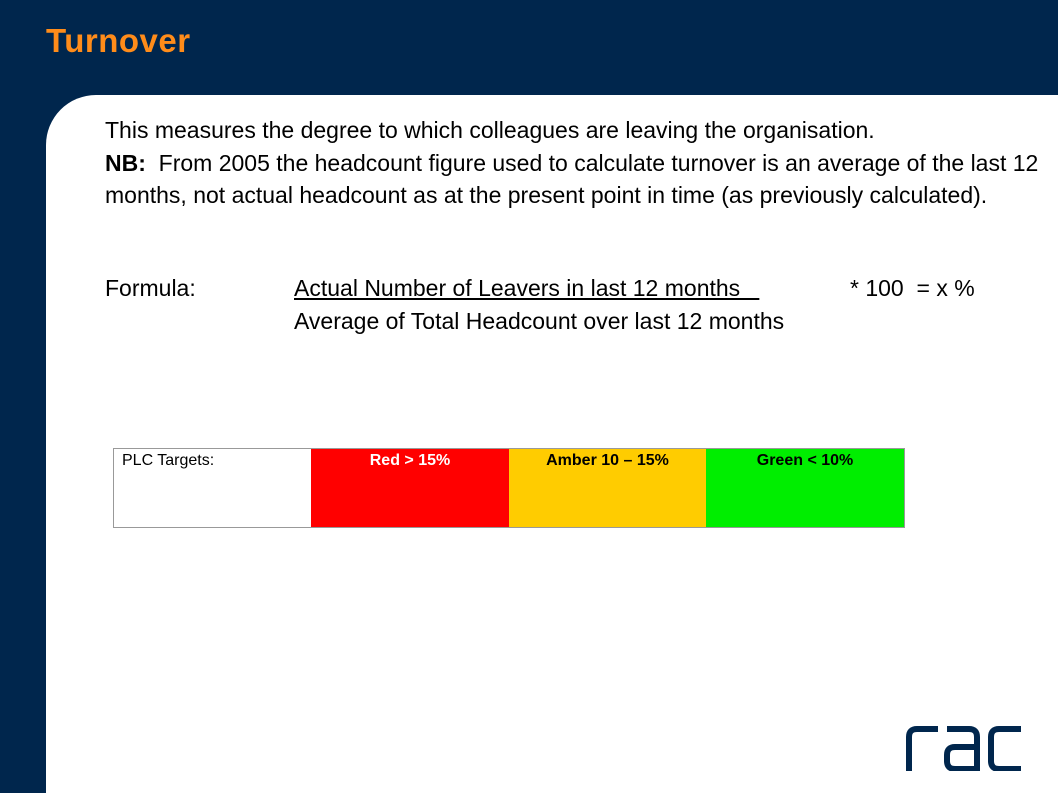  Describe the element at coordinates (963, 748) in the screenshot. I see `rac-logo` at that location.